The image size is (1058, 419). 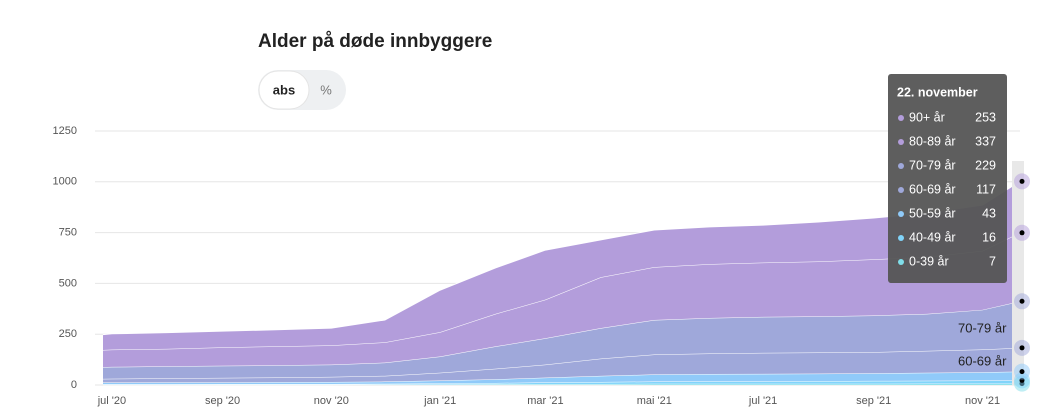 I want to click on tooltip-title: 22. november, so click(x=937, y=92).